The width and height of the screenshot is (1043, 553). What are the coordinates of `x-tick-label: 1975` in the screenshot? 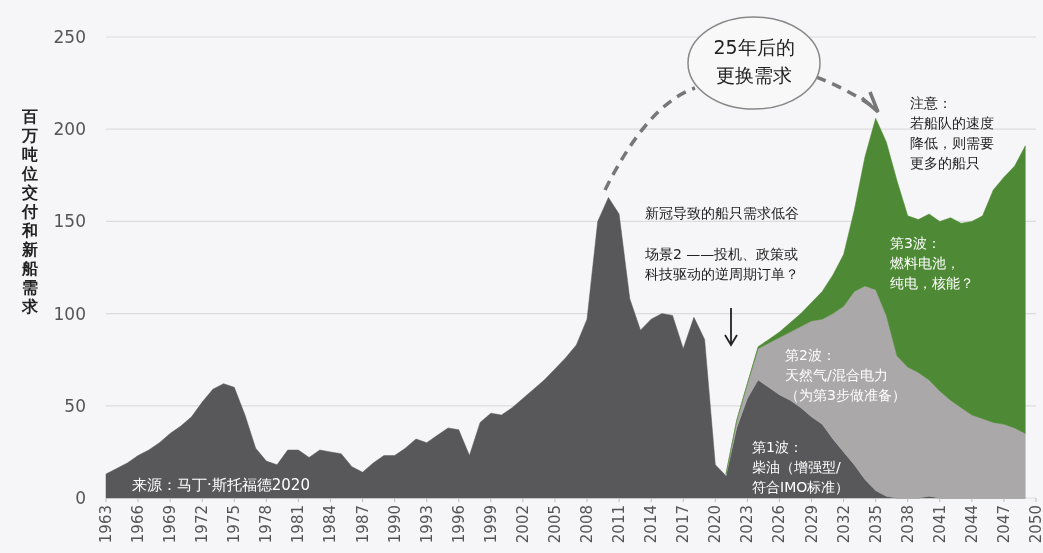 It's located at (234, 524).